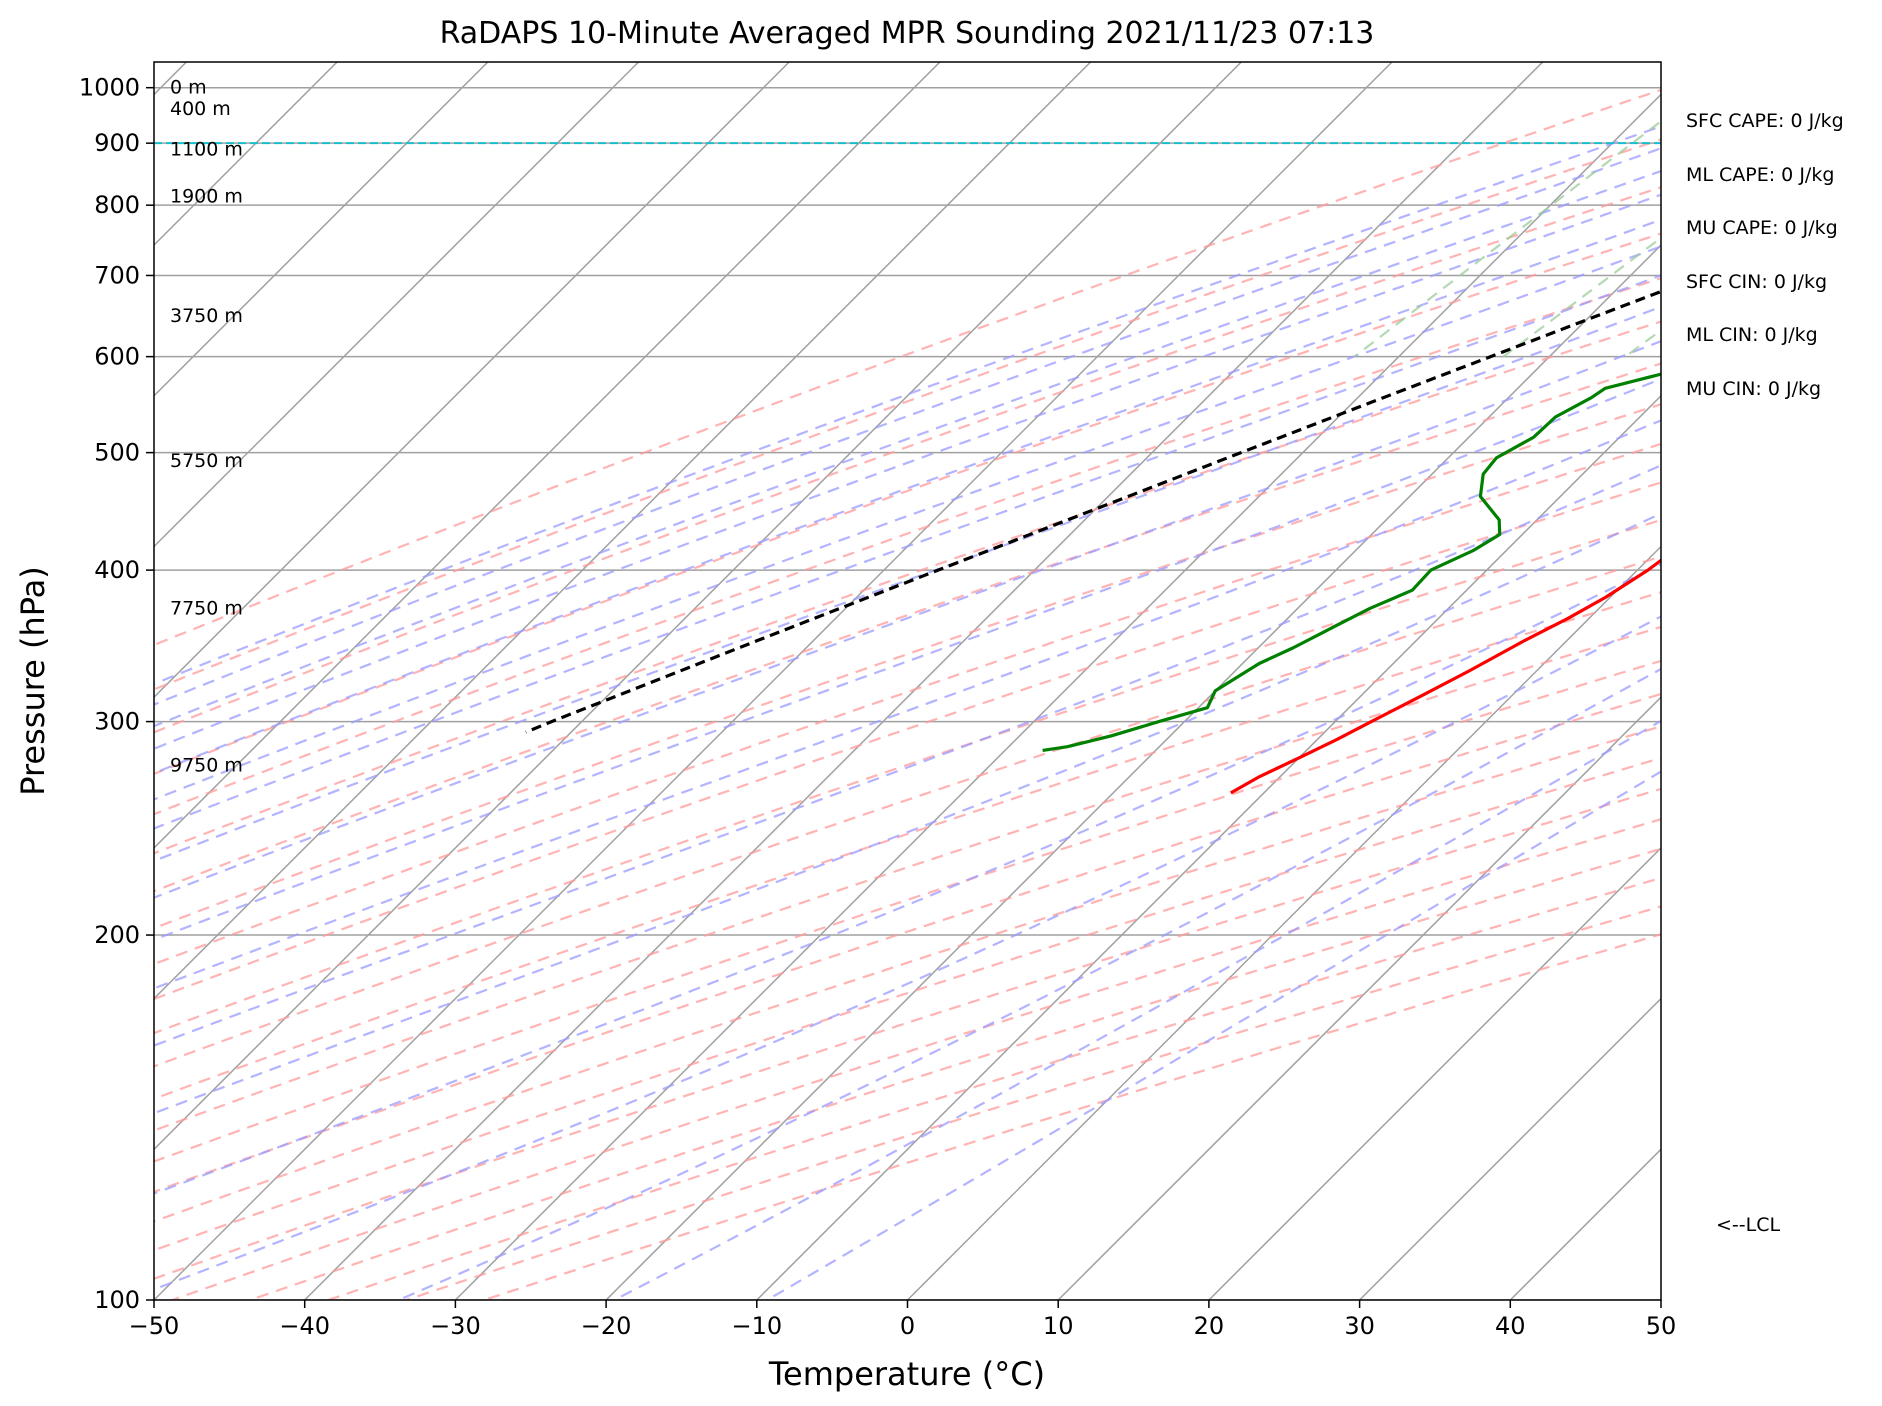 The width and height of the screenshot is (1882, 1406). I want to click on lcl-label: <--LCL, so click(1748, 1225).